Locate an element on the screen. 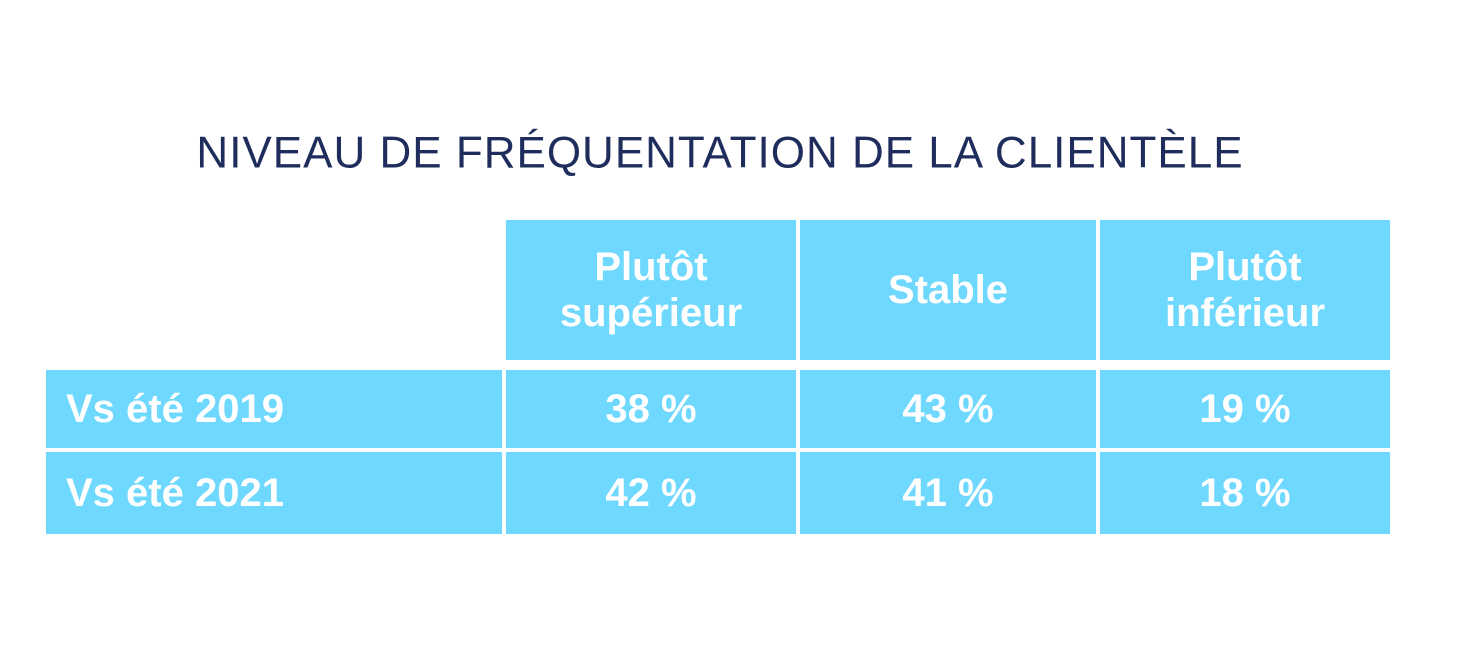 Image resolution: width=1460 pixels, height=656 pixels. row-label-ete-2021: Vs été 2021 is located at coordinates (274, 493).